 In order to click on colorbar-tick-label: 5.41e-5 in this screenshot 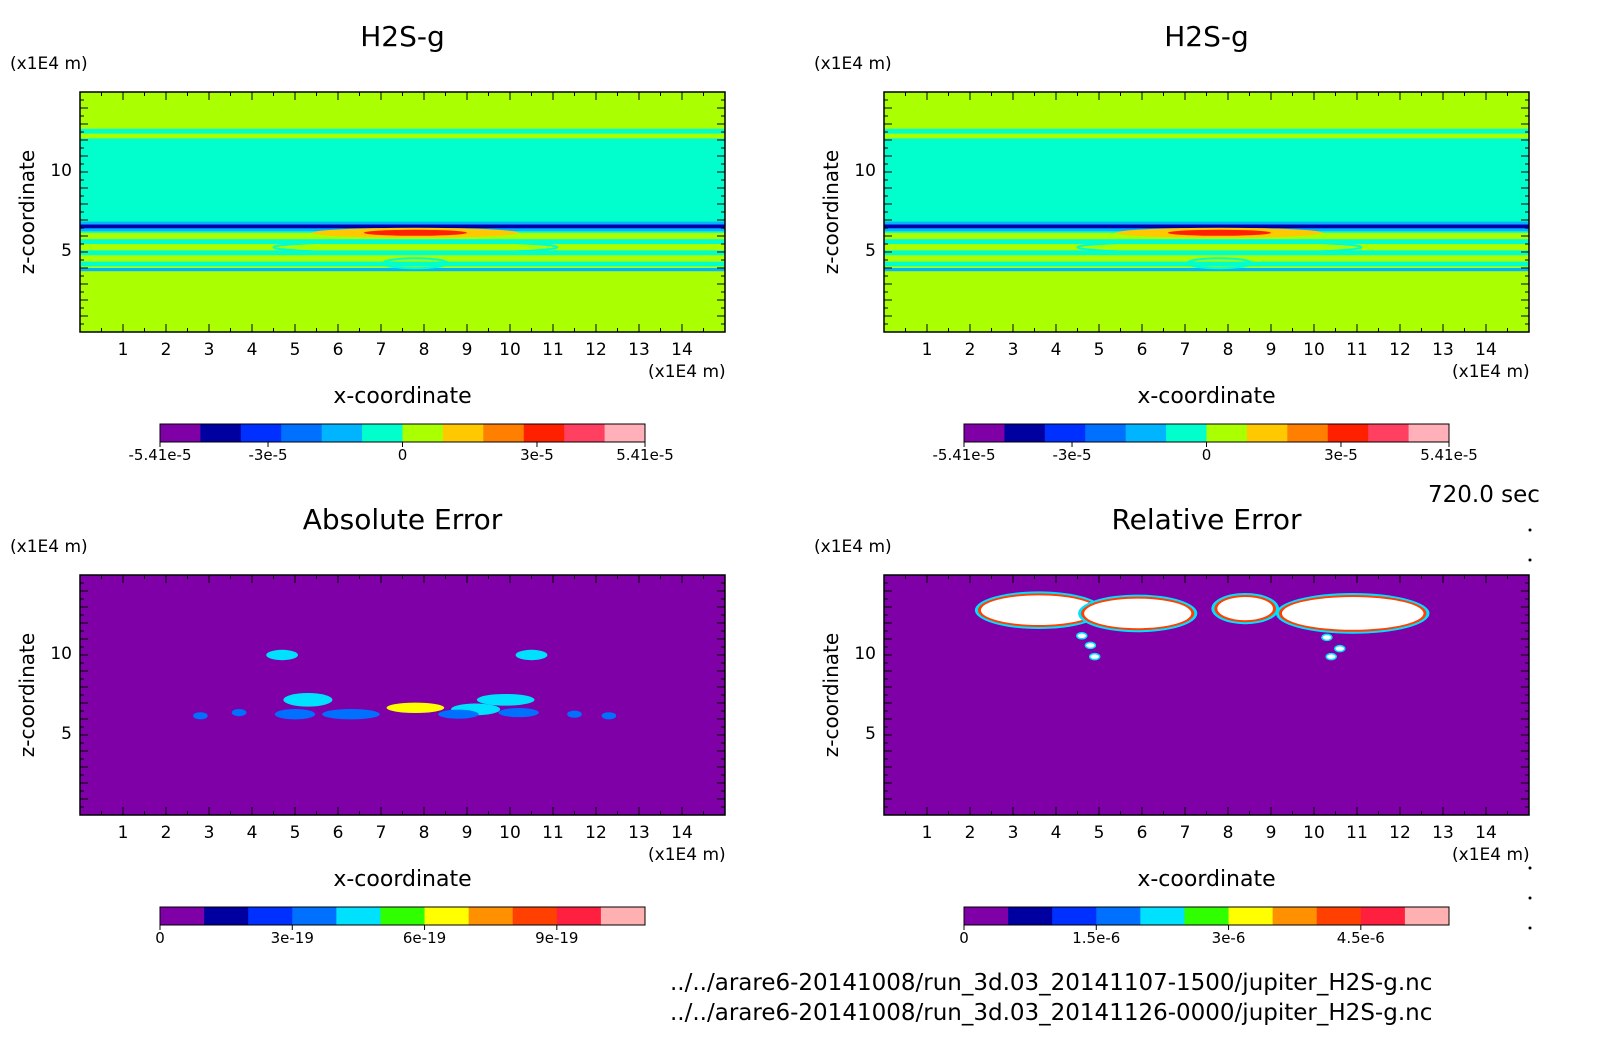, I will do `click(645, 455)`.